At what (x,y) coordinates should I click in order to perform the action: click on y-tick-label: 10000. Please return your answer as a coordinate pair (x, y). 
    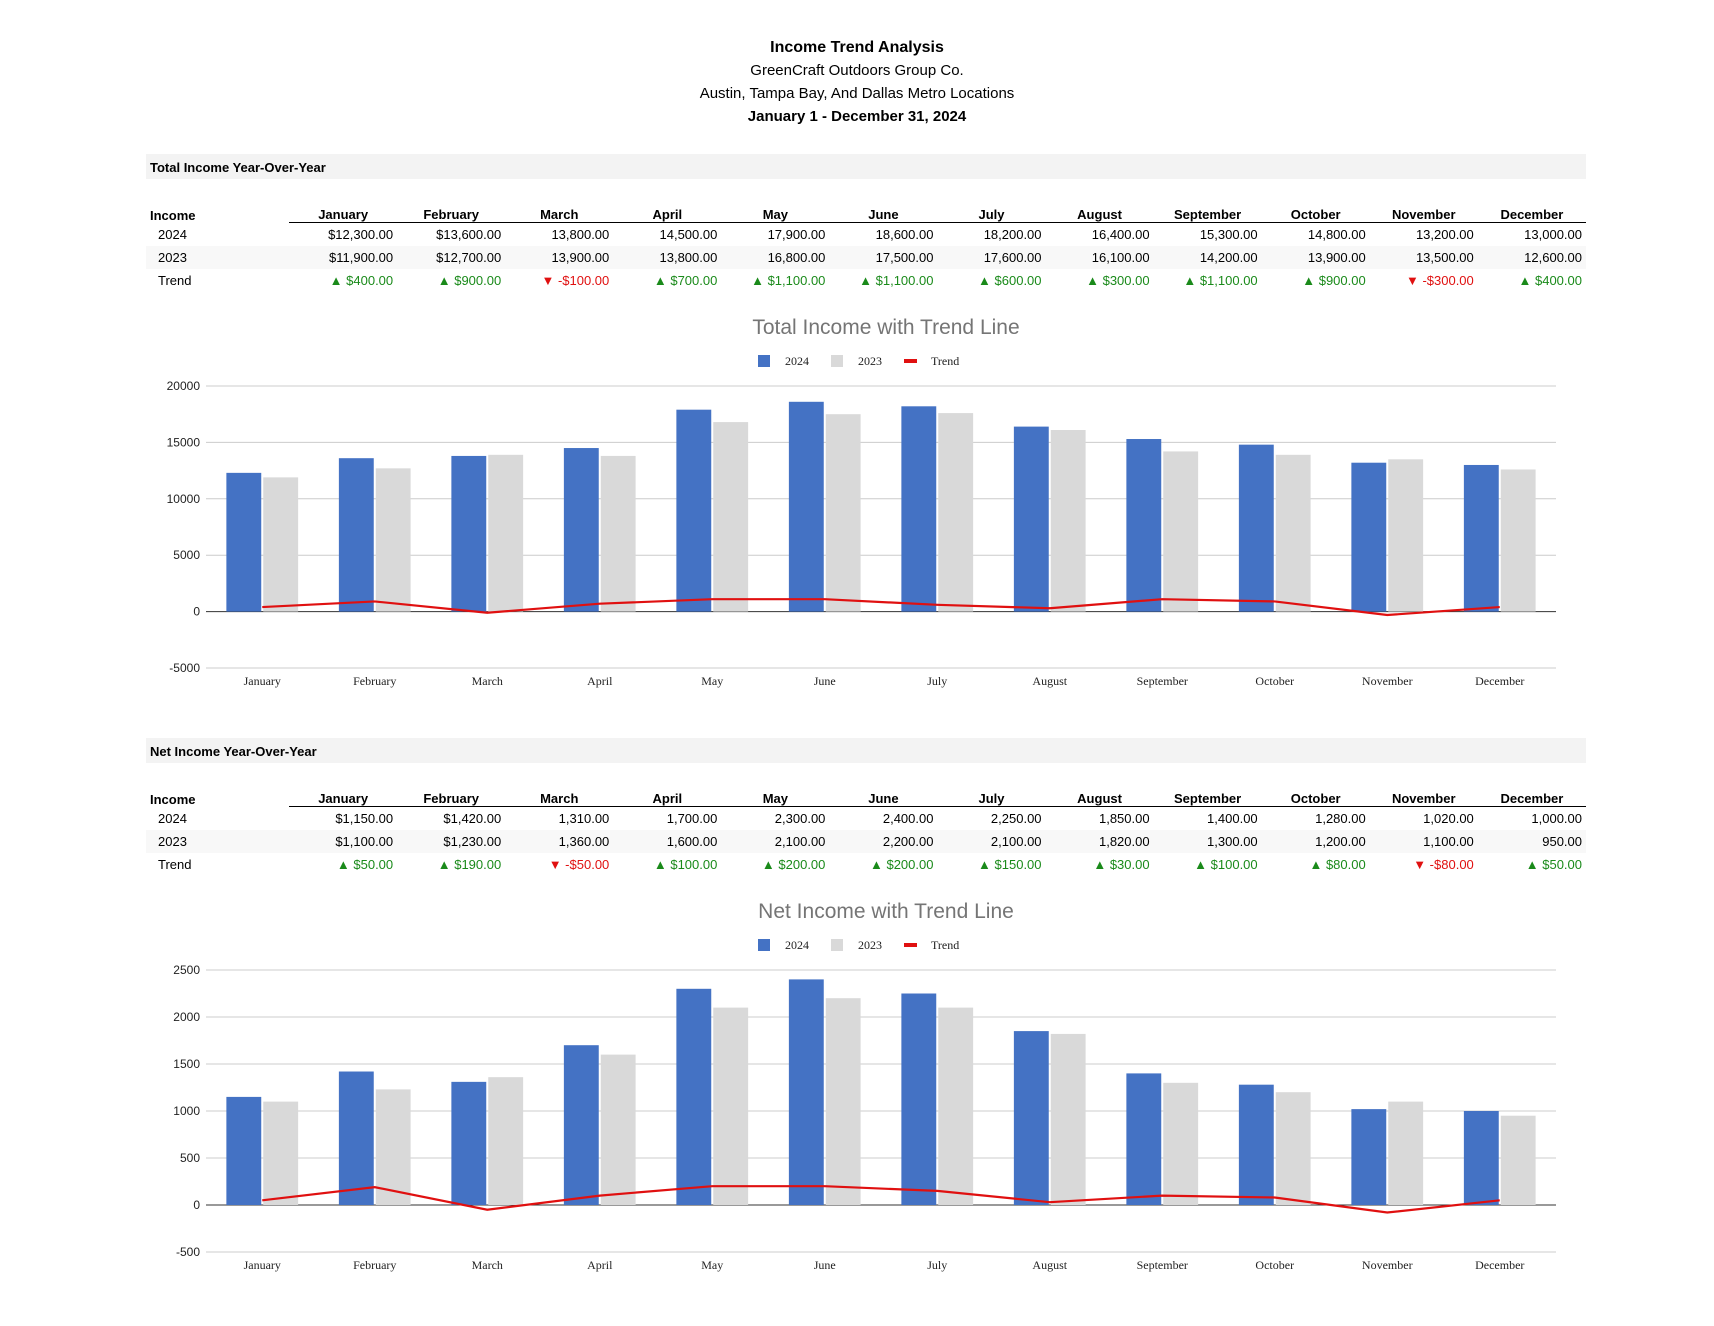
    Looking at the image, I should click on (184, 499).